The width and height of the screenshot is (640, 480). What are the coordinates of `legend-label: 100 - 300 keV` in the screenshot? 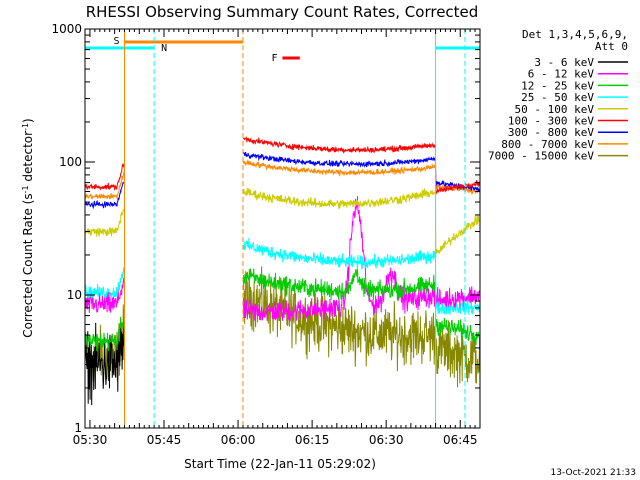 It's located at (551, 121).